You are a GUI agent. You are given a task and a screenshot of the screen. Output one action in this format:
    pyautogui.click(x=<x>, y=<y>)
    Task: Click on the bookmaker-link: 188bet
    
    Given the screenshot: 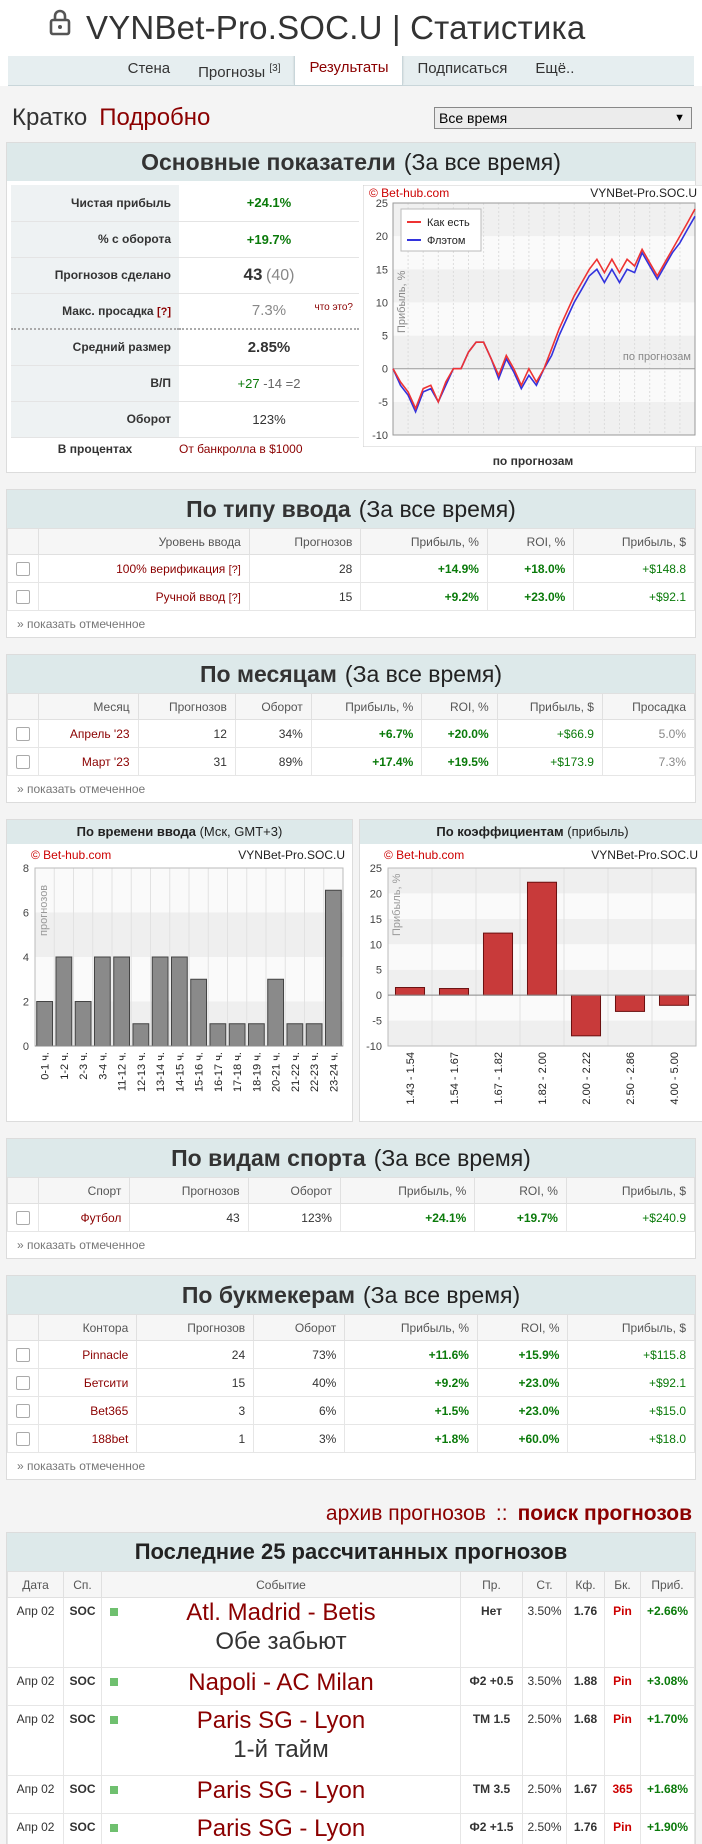 What is the action you would take?
    pyautogui.click(x=87, y=1438)
    